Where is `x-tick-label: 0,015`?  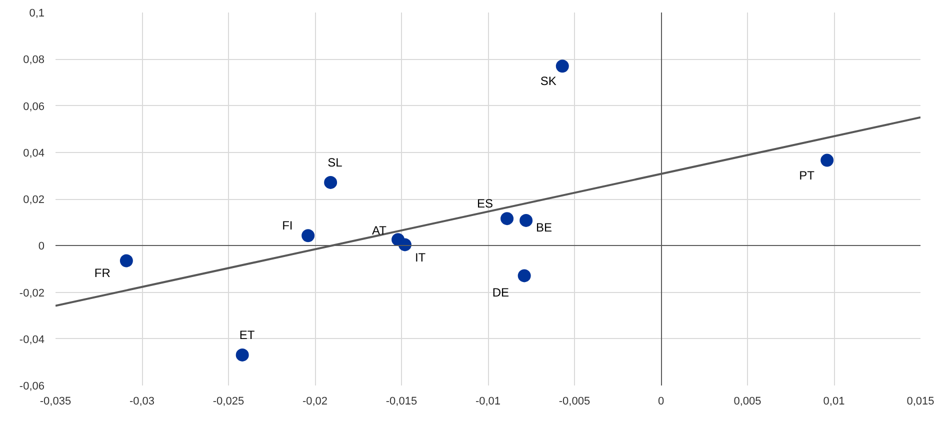 x-tick-label: 0,015 is located at coordinates (920, 402).